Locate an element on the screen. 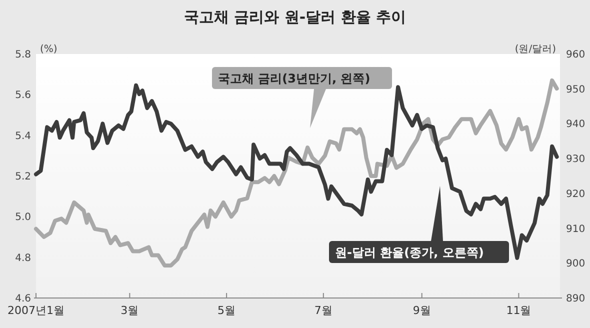 Image resolution: width=590 pixels, height=328 pixels. x-tick-label: 11월 is located at coordinates (519, 310).